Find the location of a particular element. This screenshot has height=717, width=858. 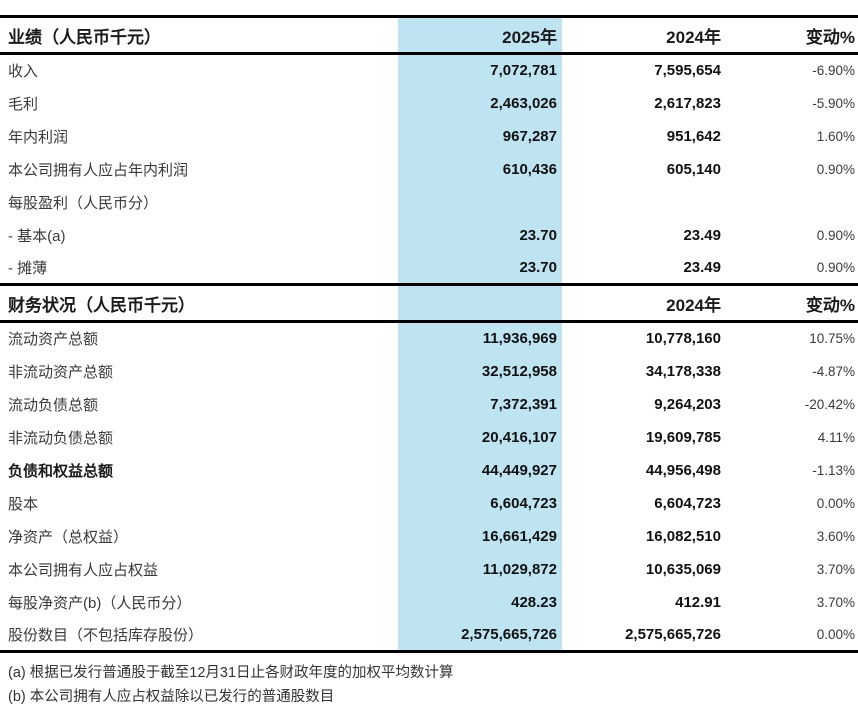

value-2025: 20,416,107 is located at coordinates (519, 437).